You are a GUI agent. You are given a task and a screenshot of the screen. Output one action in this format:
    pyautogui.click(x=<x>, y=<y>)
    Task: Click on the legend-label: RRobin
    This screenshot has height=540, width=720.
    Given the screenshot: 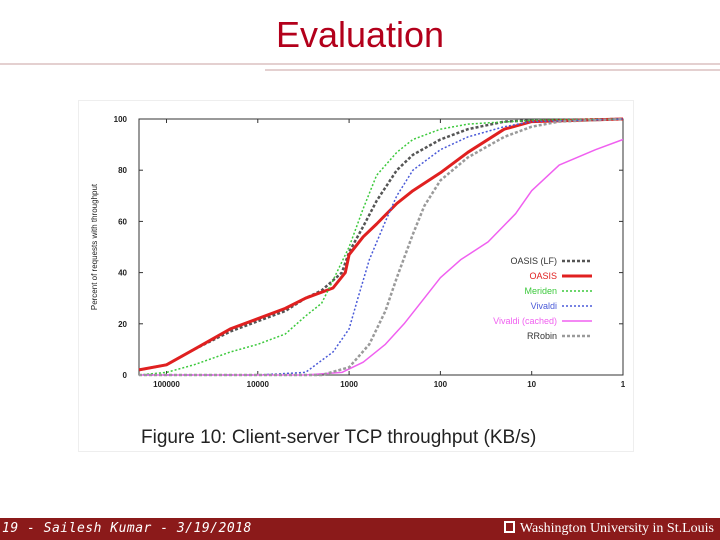 What is the action you would take?
    pyautogui.click(x=542, y=336)
    